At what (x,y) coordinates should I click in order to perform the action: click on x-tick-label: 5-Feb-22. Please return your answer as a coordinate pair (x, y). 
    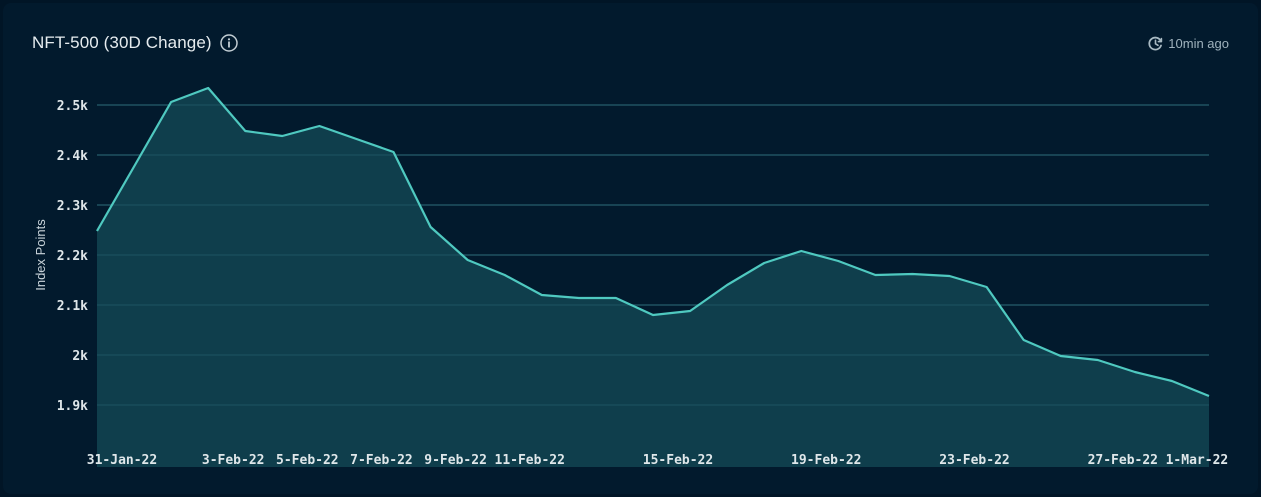
    Looking at the image, I should click on (307, 460).